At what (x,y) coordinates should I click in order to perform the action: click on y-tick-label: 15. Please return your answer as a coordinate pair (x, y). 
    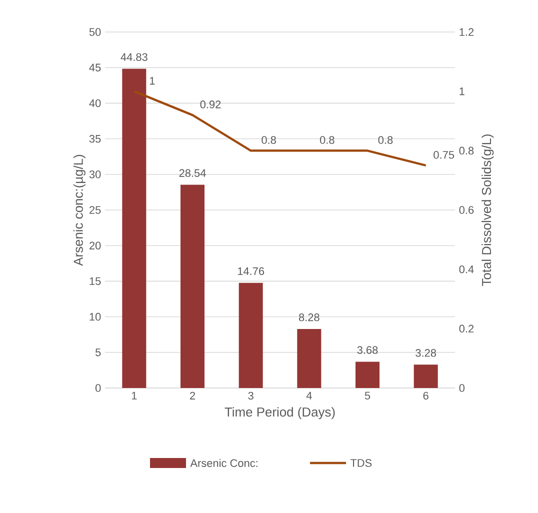
    Looking at the image, I should click on (95, 281).